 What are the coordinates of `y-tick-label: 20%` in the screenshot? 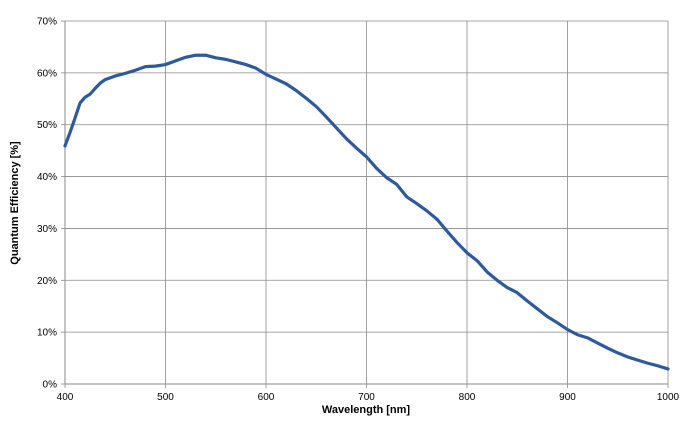 It's located at (47, 281).